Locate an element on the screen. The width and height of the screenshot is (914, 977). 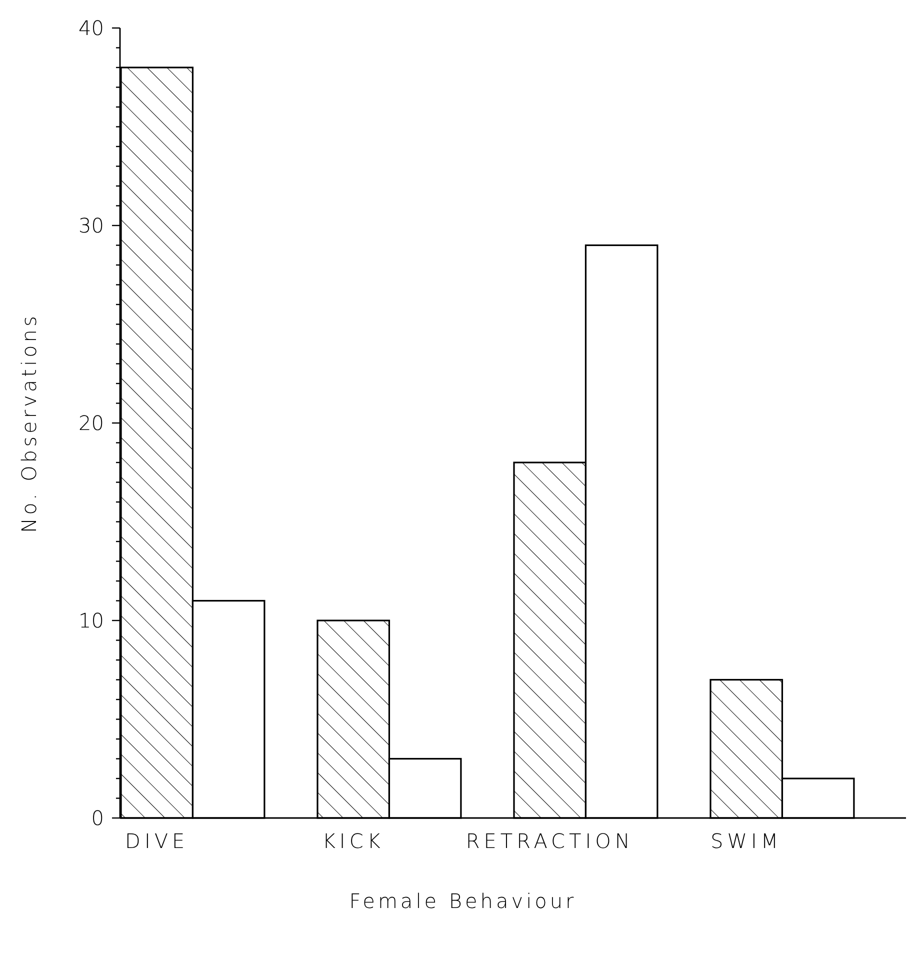
x-tick-label: KICK is located at coordinates (353, 841).